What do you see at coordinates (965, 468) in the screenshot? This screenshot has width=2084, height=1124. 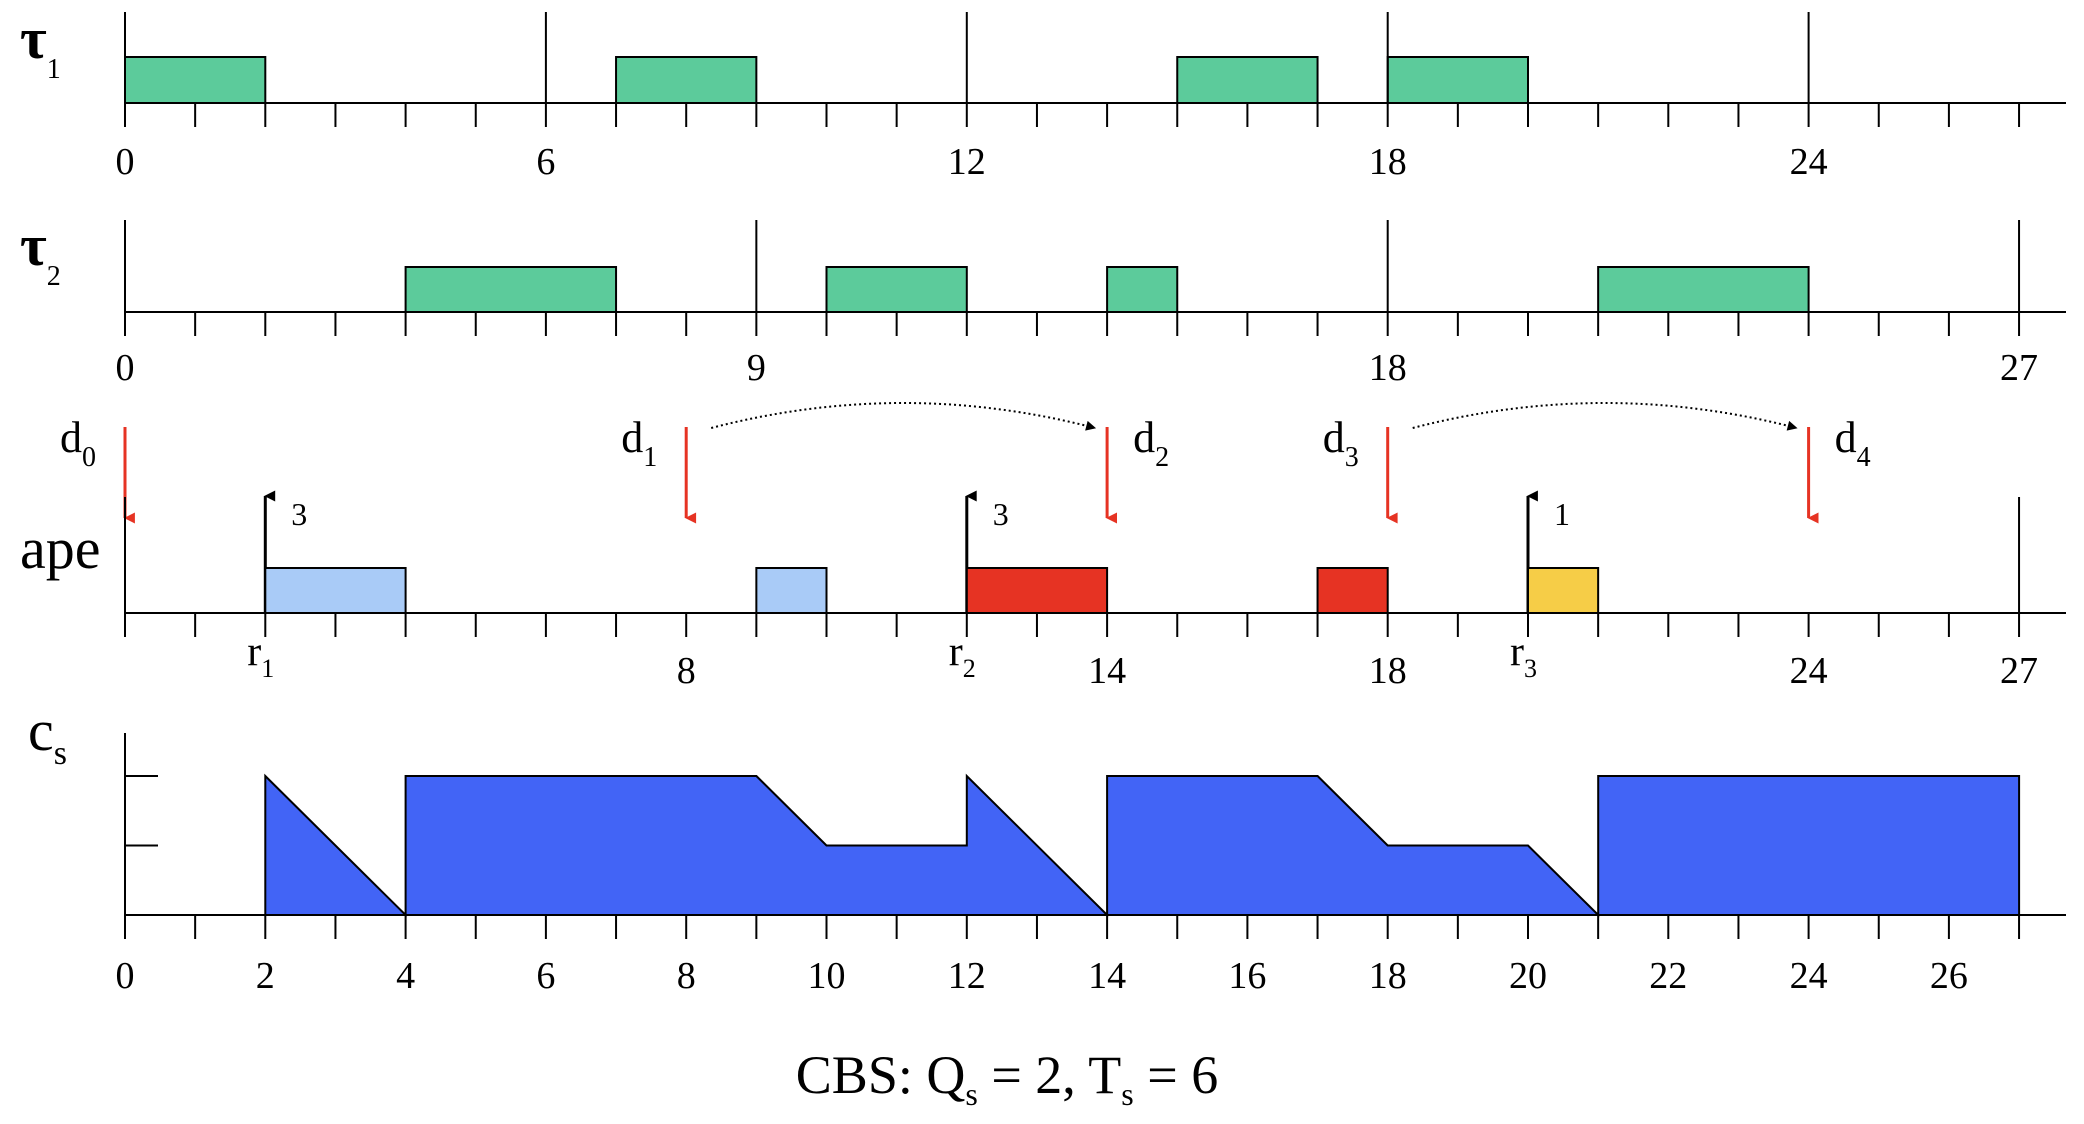 I see `deadline-markers: d0 d1 d2 d3 d4` at bounding box center [965, 468].